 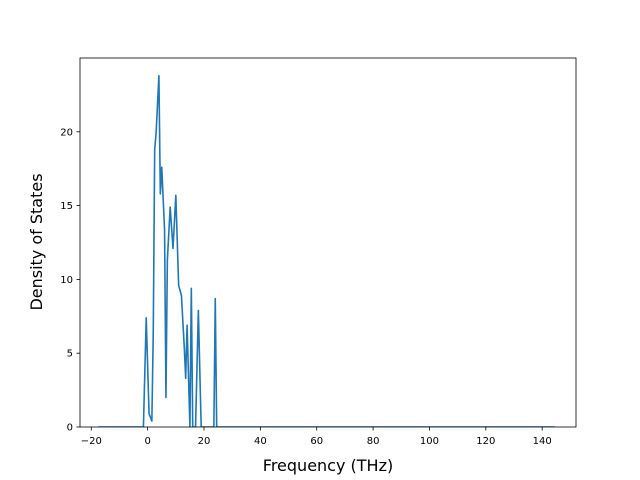 I want to click on x-tick-label: 0, so click(x=147, y=441).